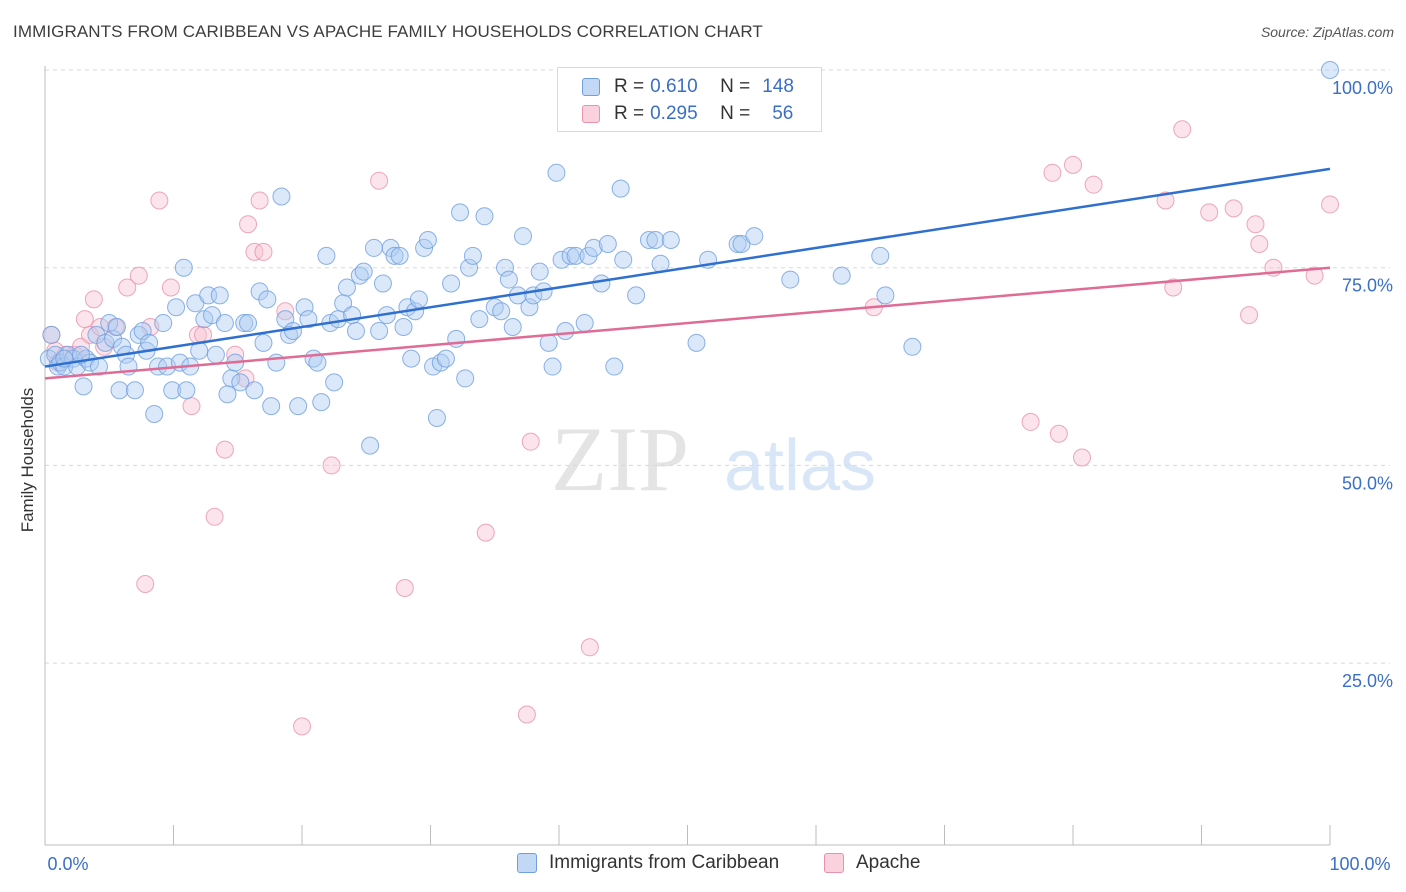  What do you see at coordinates (1362, 88) in the screenshot?
I see `y-tick-label: 100.0%` at bounding box center [1362, 88].